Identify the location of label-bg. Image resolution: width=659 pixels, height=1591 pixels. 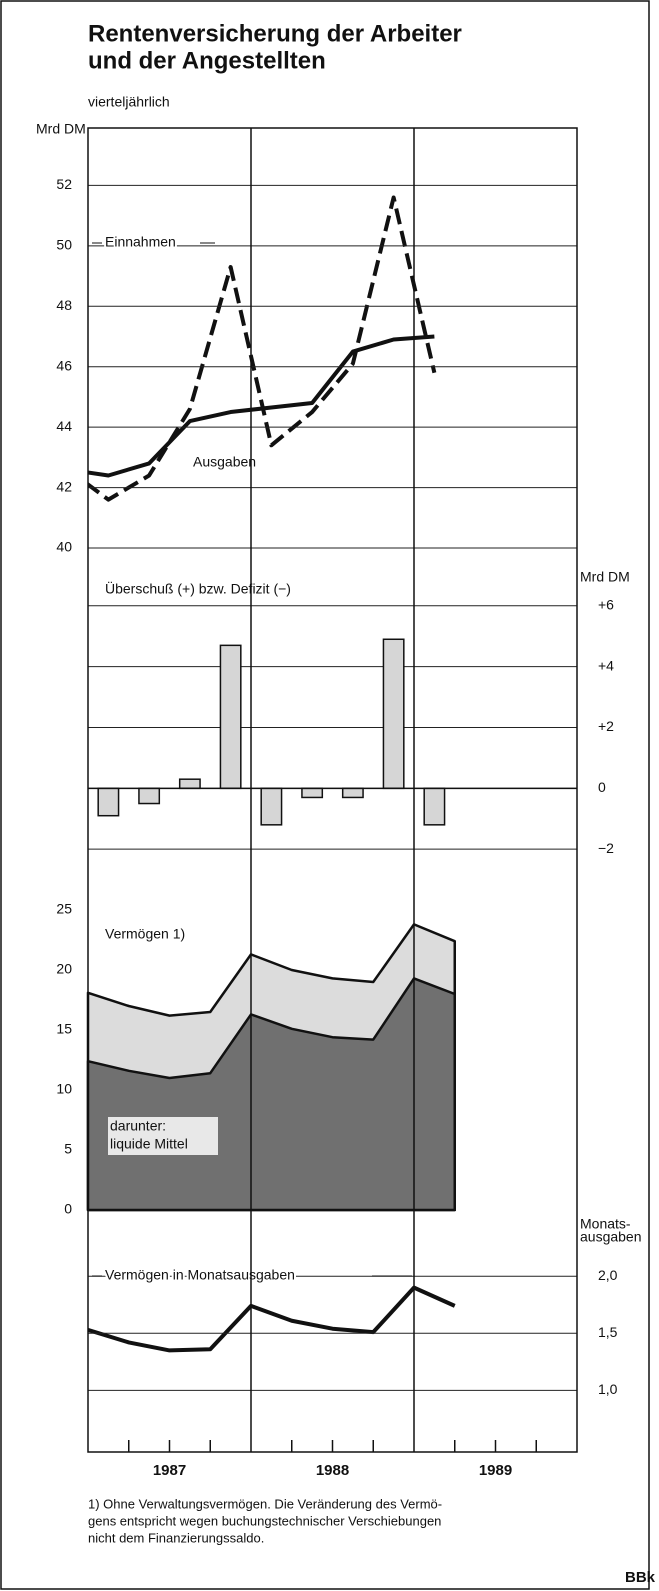
(163, 1136).